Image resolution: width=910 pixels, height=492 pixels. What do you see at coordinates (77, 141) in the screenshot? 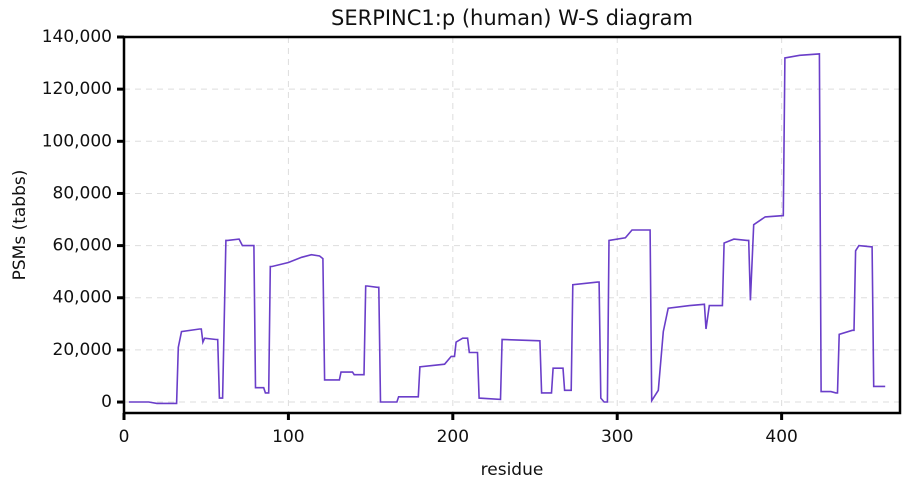
I see `y-tick-label: 100,000` at bounding box center [77, 141].